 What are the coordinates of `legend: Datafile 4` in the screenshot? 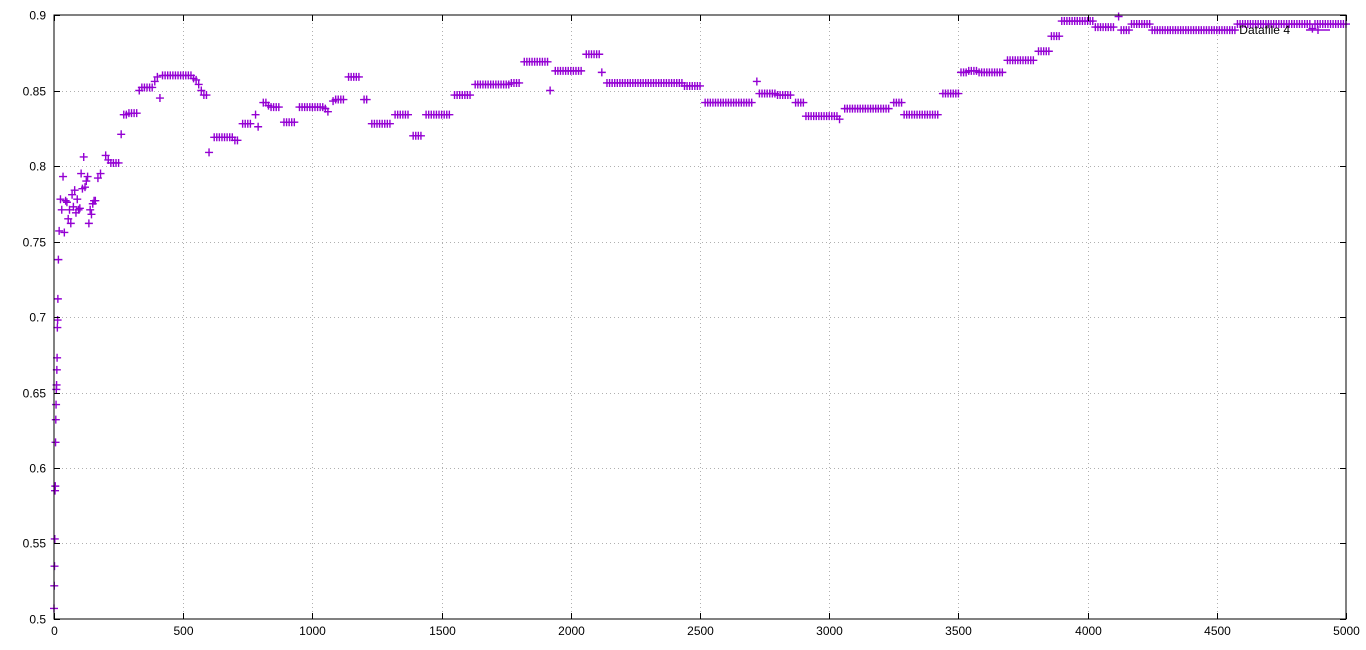 It's located at (1284, 30).